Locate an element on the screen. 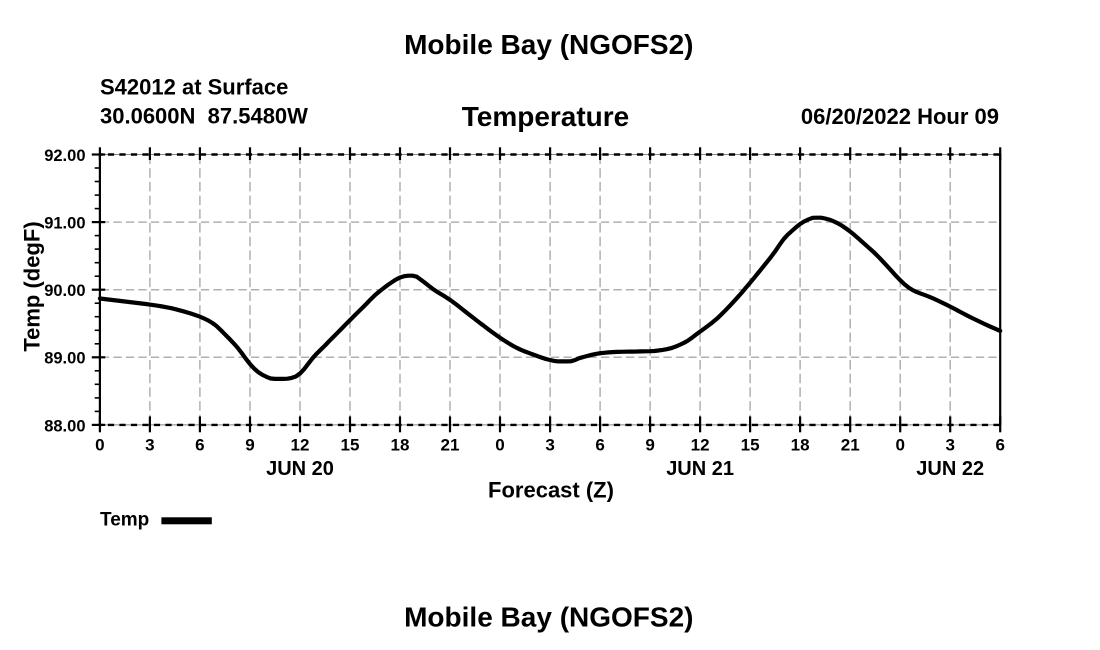 This screenshot has width=1100, height=650. svg-text: 88.00 is located at coordinates (64, 426).